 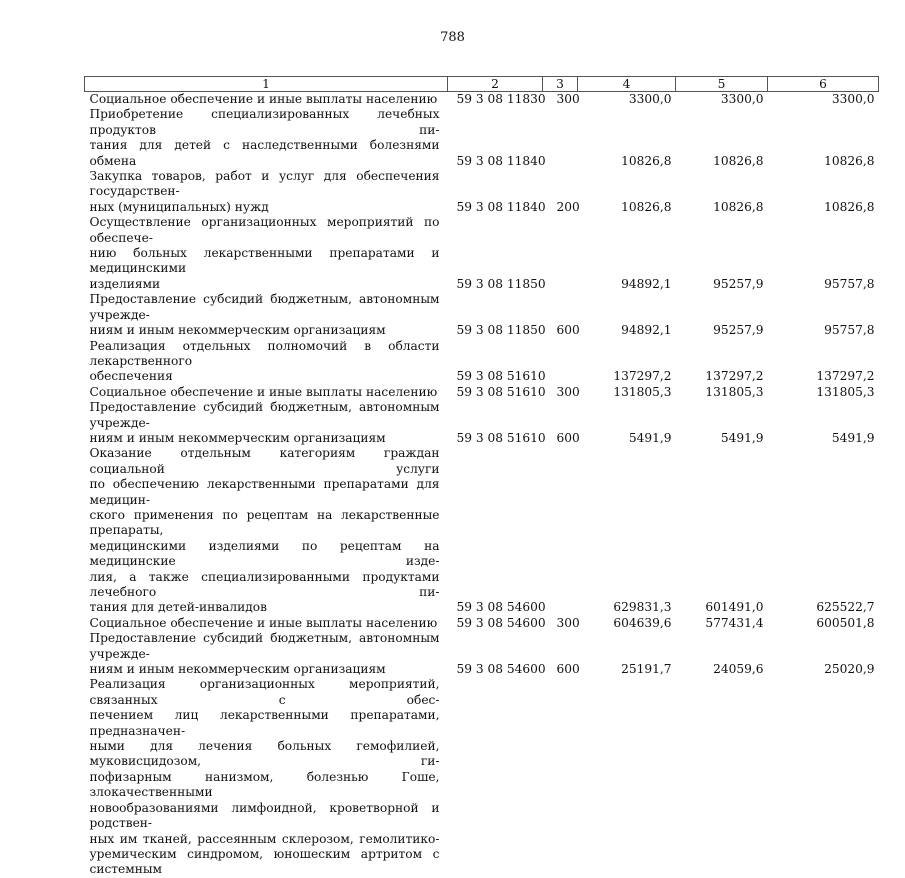 I want to click on description-line: тания для детей-инвалидов, so click(x=178, y=607).